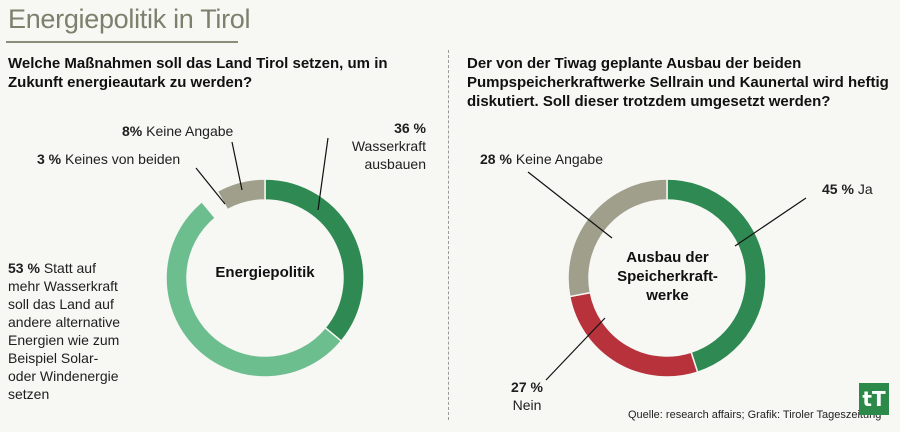  I want to click on left-donut, so click(265, 278).